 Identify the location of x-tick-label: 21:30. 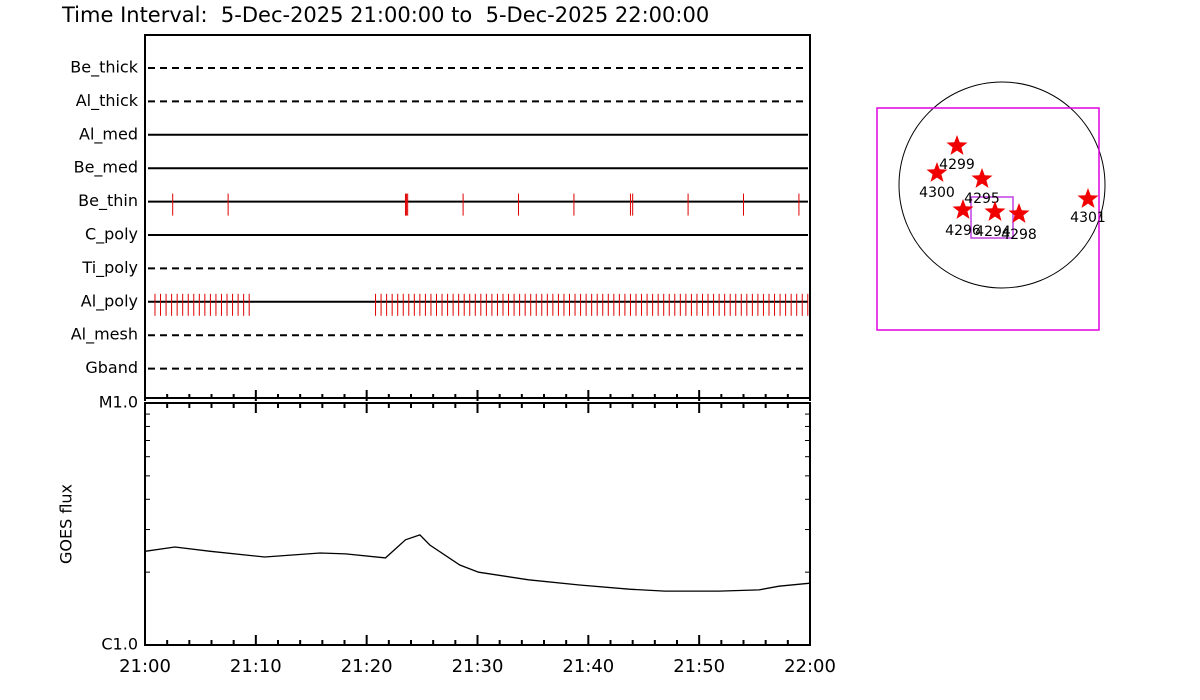
(478, 666).